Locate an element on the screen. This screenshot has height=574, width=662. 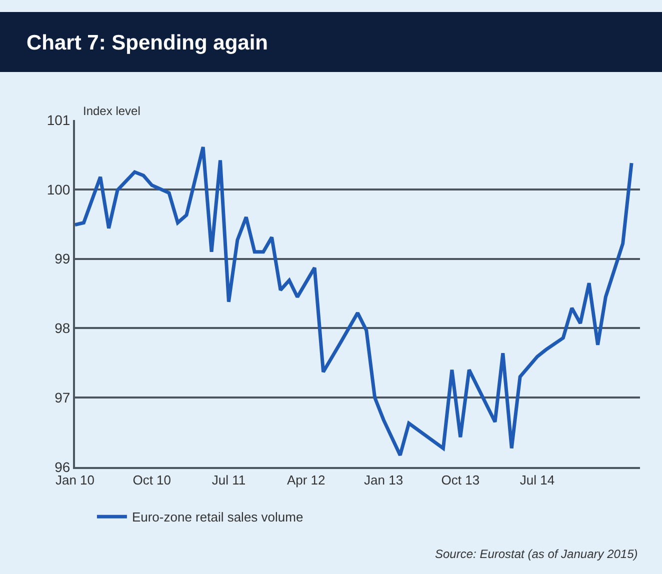
y-tick-label: 100 is located at coordinates (58, 189).